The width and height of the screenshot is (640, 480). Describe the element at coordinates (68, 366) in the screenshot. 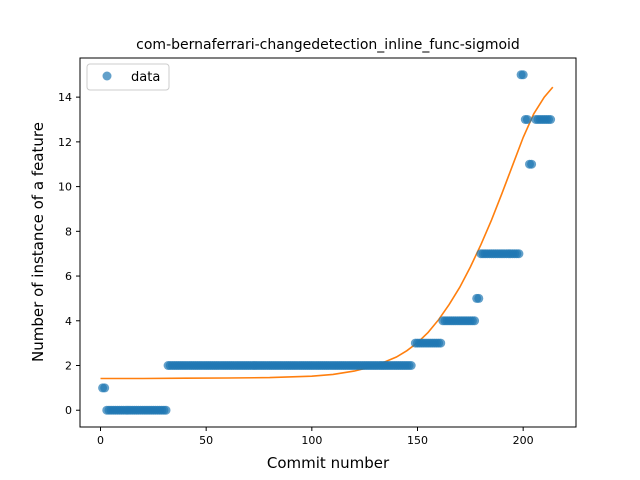

I see `y-tick-label: 2` at that location.